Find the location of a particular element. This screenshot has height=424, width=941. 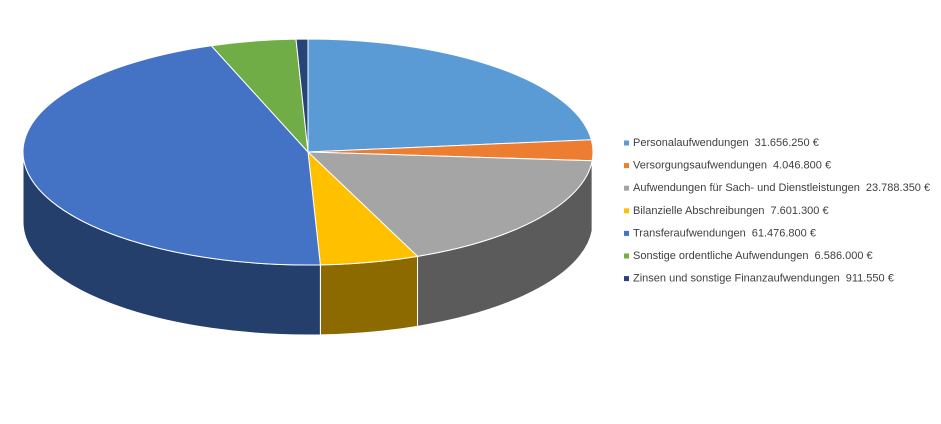

legend-value: 7.601.300 € is located at coordinates (799, 211).